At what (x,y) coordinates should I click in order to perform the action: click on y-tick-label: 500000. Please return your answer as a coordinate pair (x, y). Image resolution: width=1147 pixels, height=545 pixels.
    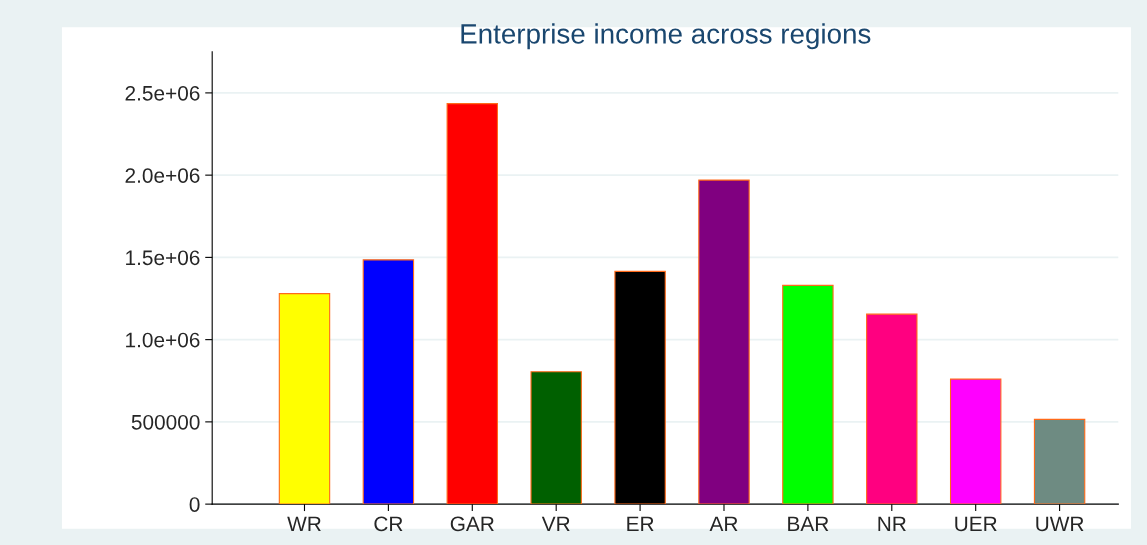
    Looking at the image, I should click on (165, 422).